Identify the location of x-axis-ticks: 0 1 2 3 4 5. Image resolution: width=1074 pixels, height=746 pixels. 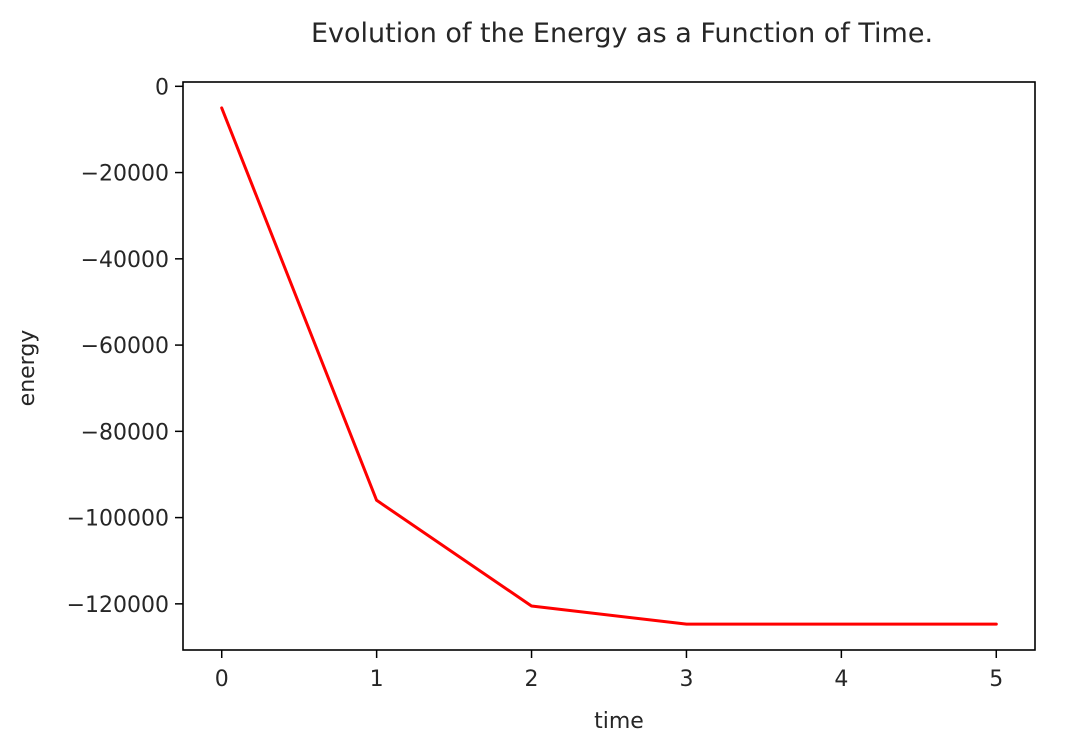
(609, 671).